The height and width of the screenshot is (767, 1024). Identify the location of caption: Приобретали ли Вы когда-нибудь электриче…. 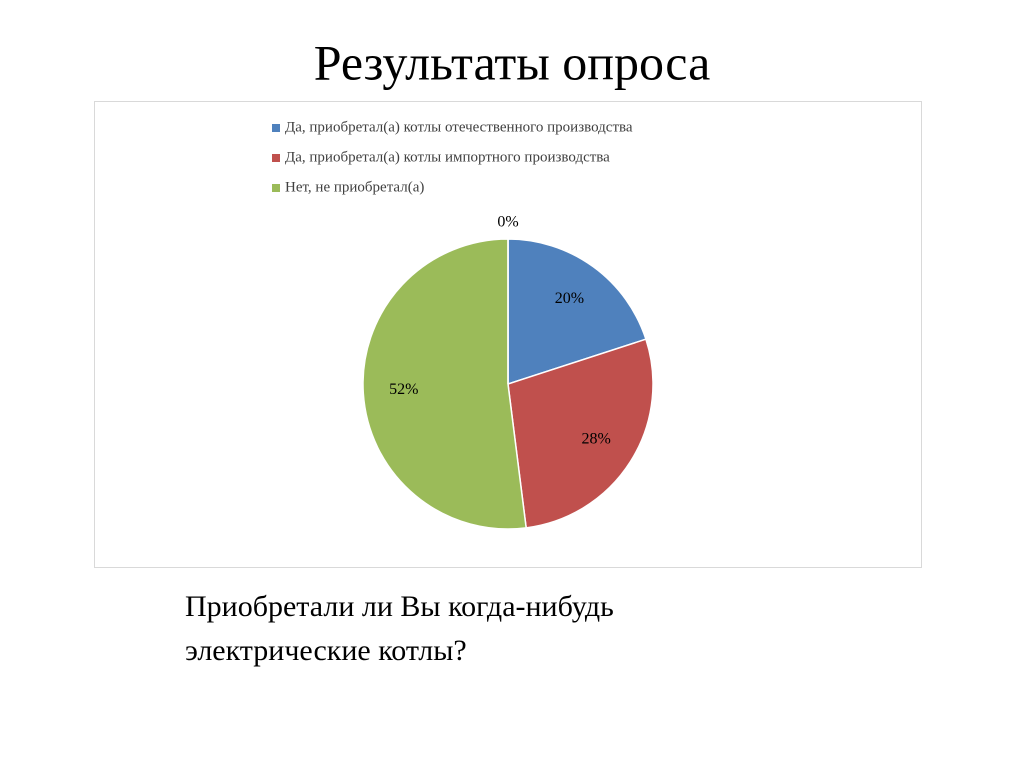
(399, 628).